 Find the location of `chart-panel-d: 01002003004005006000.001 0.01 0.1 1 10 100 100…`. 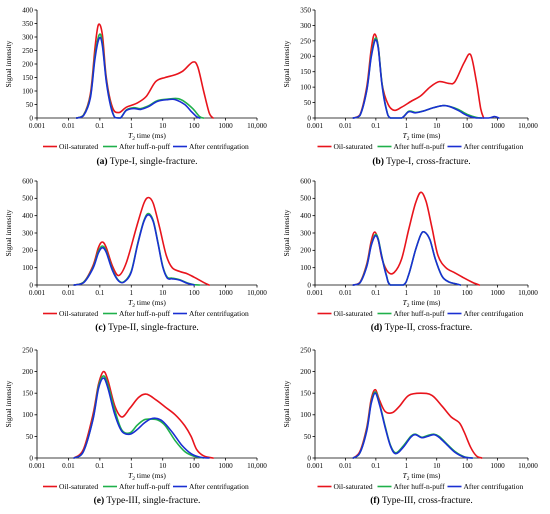

chart-panel-d: 01002003004005006000.001 0.01 0.1 1 10 100 100… is located at coordinates (410, 255).